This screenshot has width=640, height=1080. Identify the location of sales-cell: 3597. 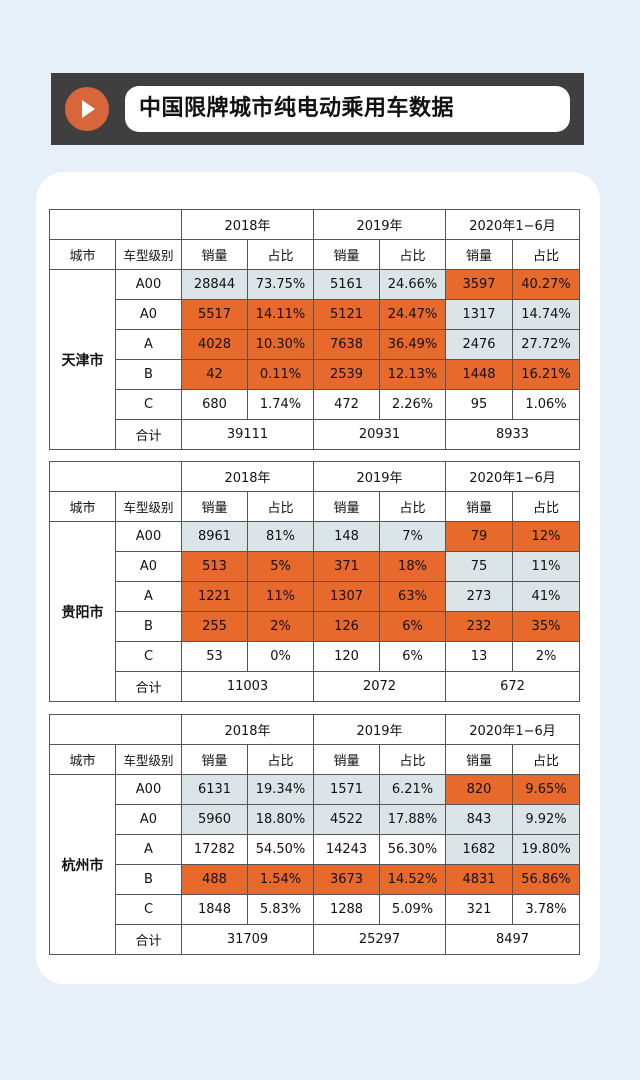
(479, 284).